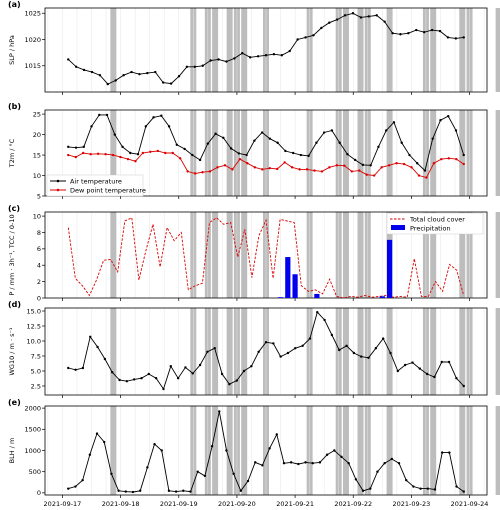 The width and height of the screenshot is (500, 510). I want to click on legend-label: Dew point temperature, so click(108, 190).